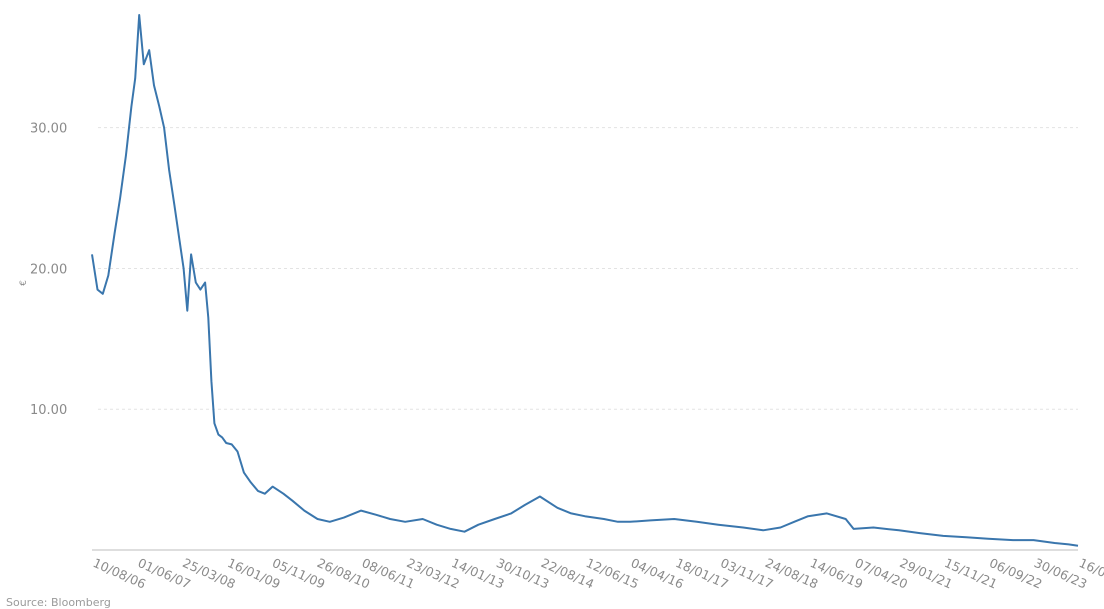  What do you see at coordinates (48, 129) in the screenshot?
I see `y-tick-label: 30.00` at bounding box center [48, 129].